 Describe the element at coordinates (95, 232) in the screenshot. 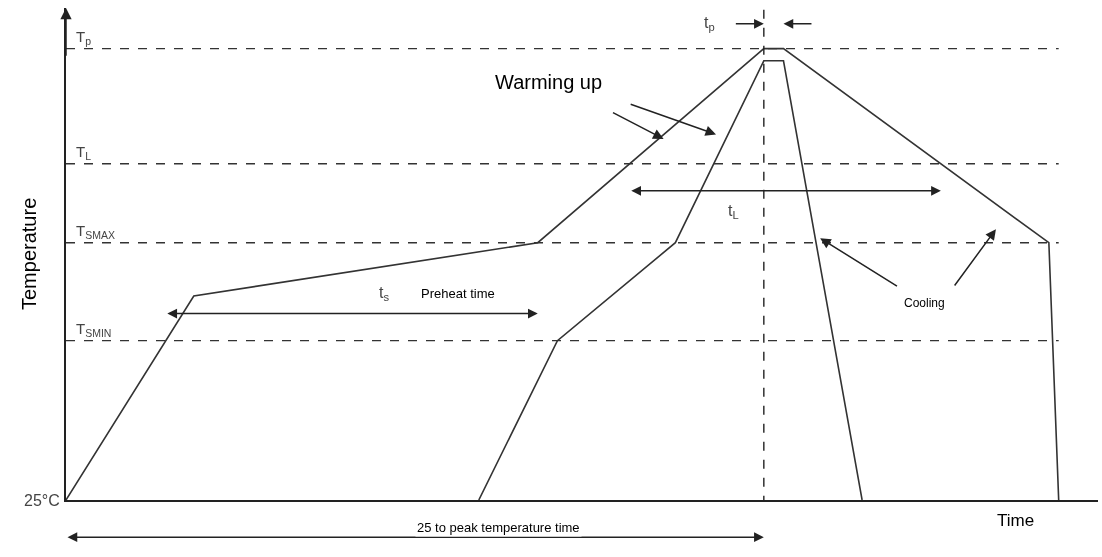

I see `ref-line-label: T$_{SMAX}$` at that location.